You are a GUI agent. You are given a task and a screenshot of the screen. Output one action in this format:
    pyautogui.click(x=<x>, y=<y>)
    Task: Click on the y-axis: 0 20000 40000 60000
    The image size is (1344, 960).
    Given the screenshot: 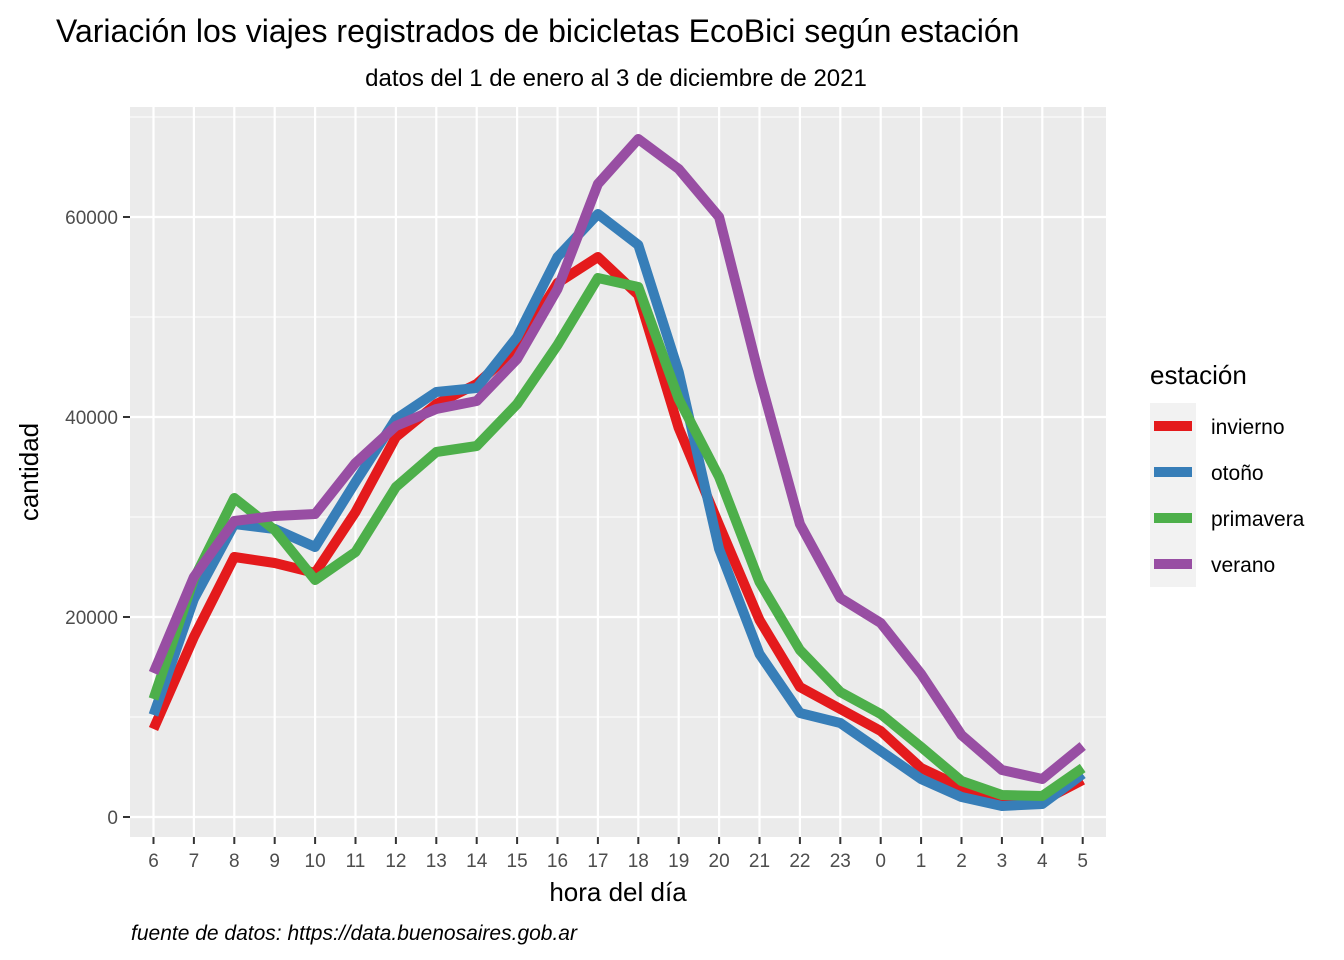 What is the action you would take?
    pyautogui.click(x=97, y=518)
    